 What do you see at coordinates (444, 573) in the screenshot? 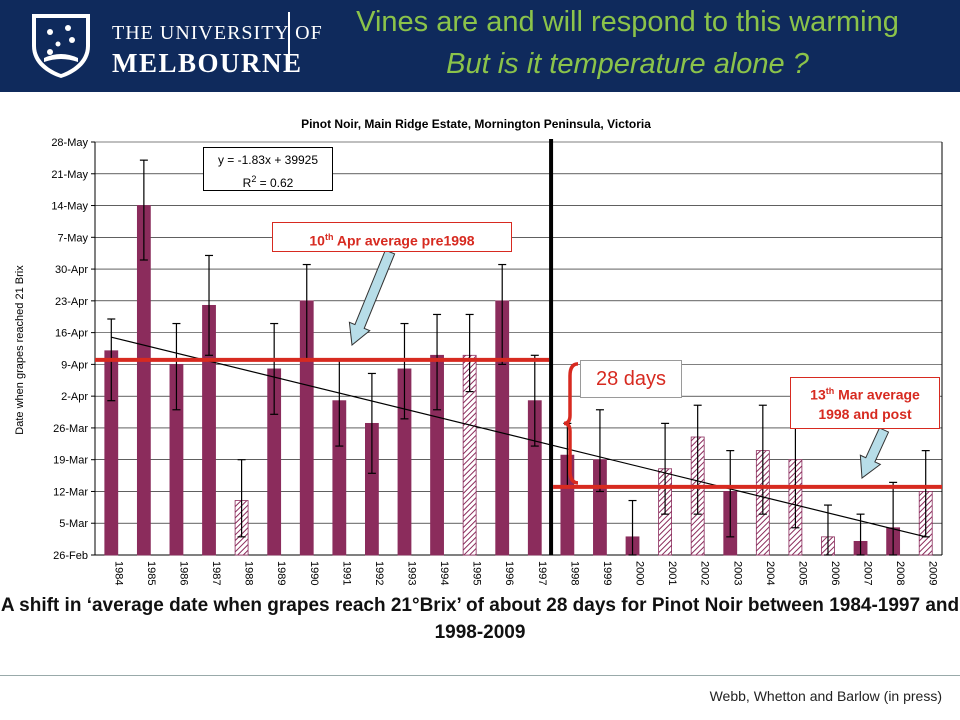
I see `x-tick-label: 1994` at bounding box center [444, 573].